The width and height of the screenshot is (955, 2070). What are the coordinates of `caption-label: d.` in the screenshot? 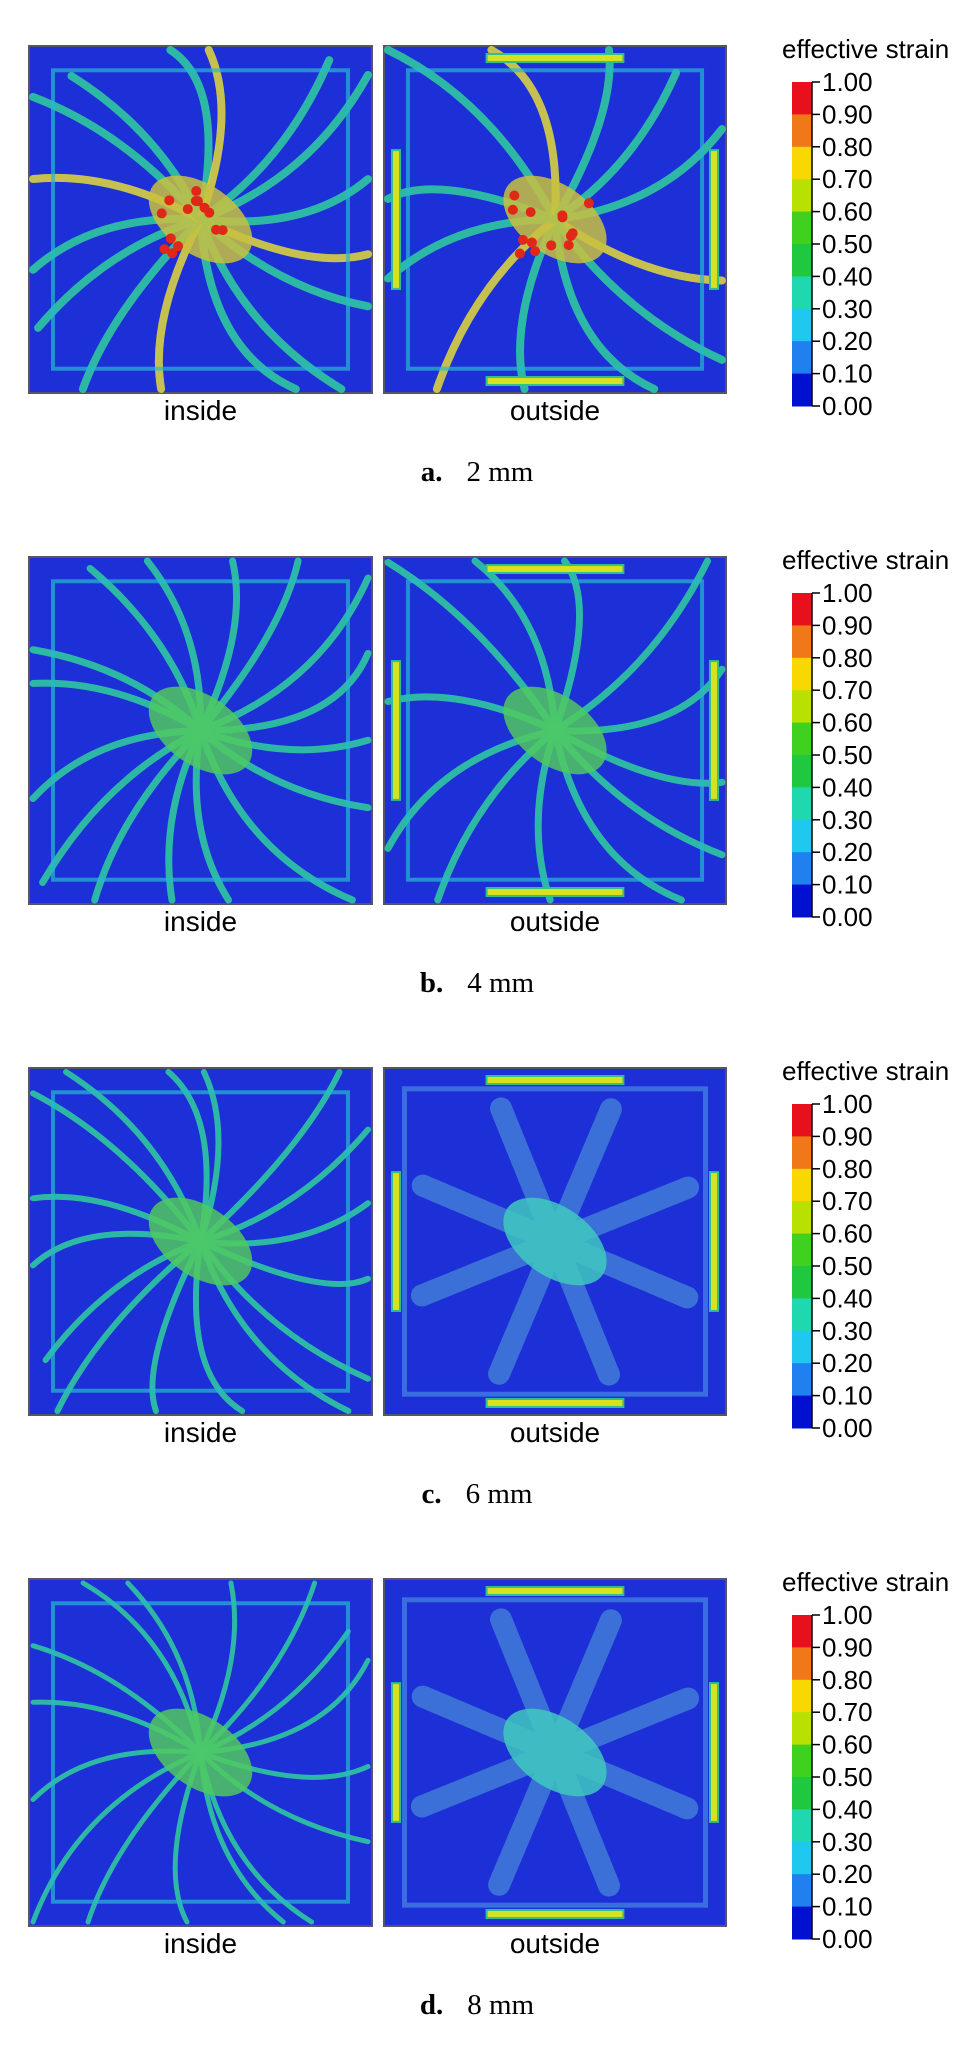 It's located at (431, 2005).